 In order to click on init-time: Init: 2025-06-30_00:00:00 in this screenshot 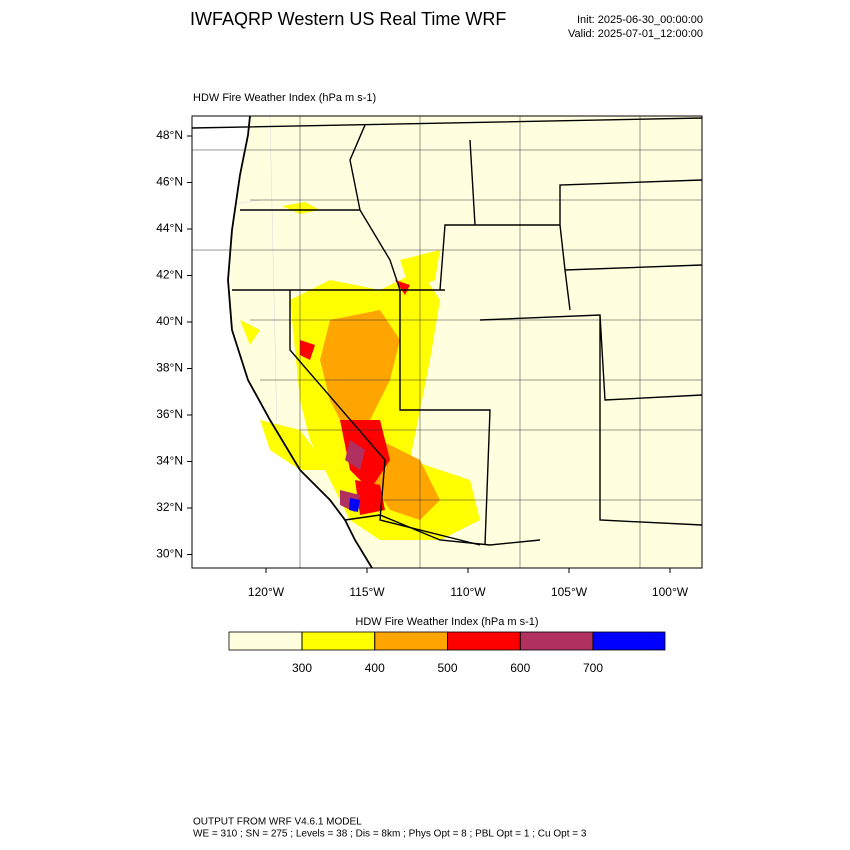, I will do `click(640, 20)`.